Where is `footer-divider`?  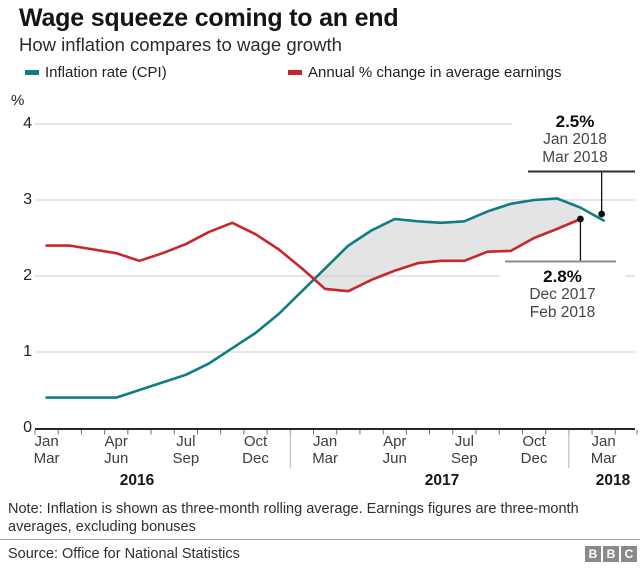
footer-divider is located at coordinates (320, 539).